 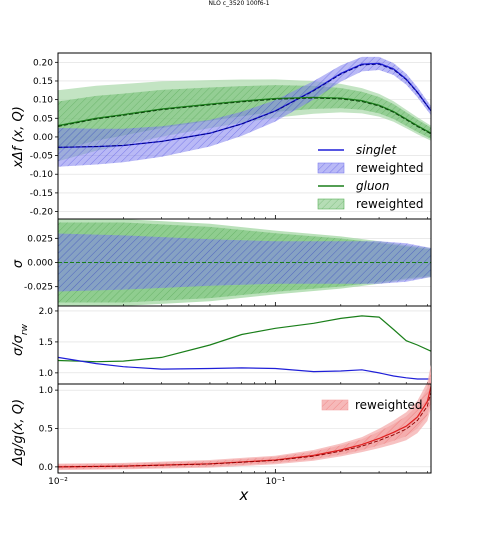 I want to click on legend-band-singlet, so click(x=331, y=168).